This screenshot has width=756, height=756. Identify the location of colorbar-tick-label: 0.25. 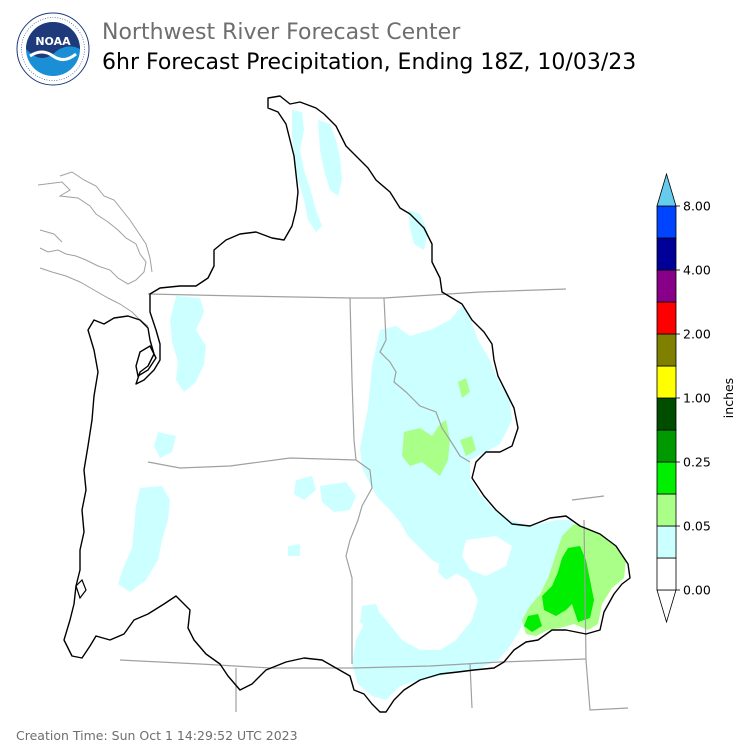
(697, 462).